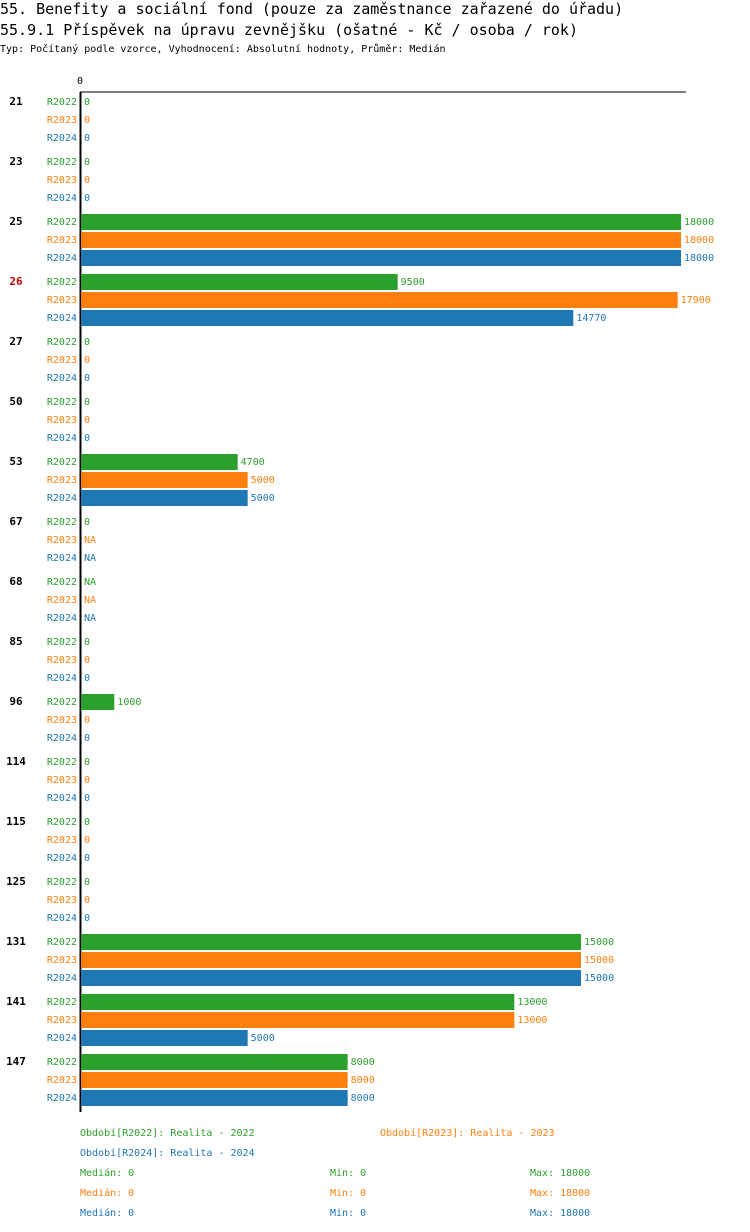 The width and height of the screenshot is (750, 1232). Describe the element at coordinates (599, 960) in the screenshot. I see `value-label-131-R2023: 15000` at that location.